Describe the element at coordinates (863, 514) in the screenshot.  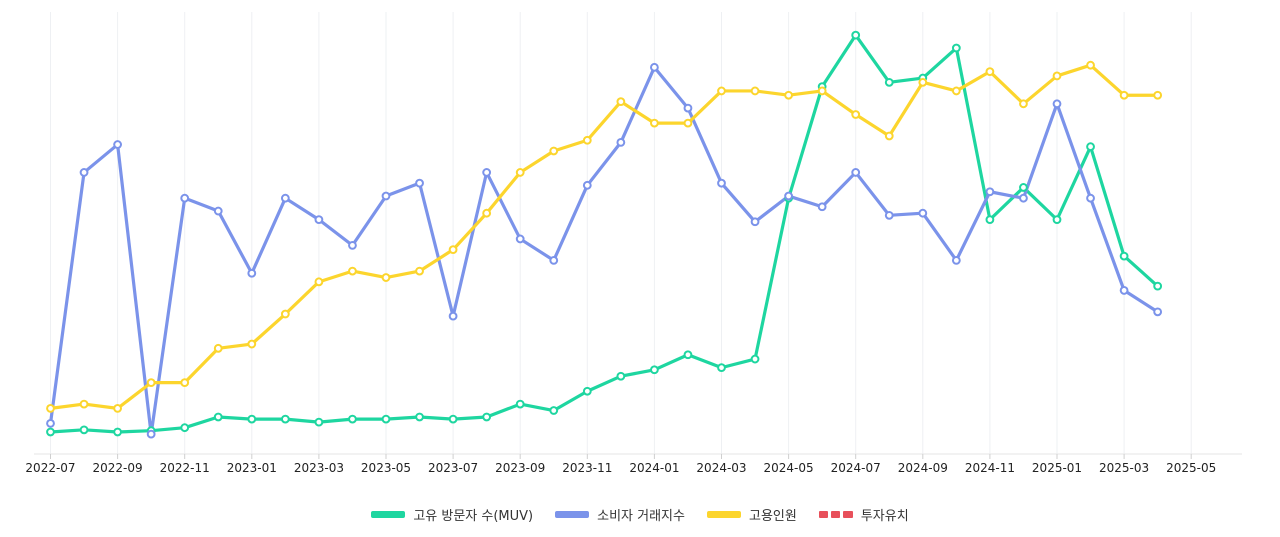
I see `legend-item-3: 투자유치` at that location.